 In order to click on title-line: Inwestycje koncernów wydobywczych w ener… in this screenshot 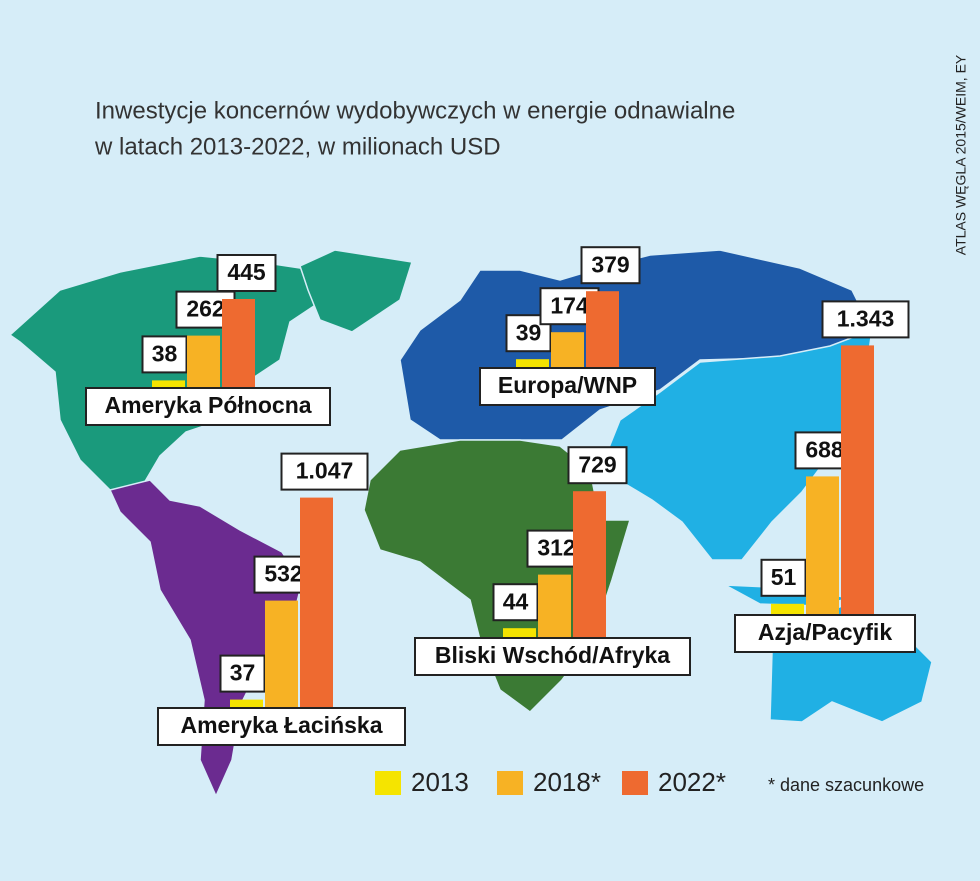, I will do `click(415, 110)`.